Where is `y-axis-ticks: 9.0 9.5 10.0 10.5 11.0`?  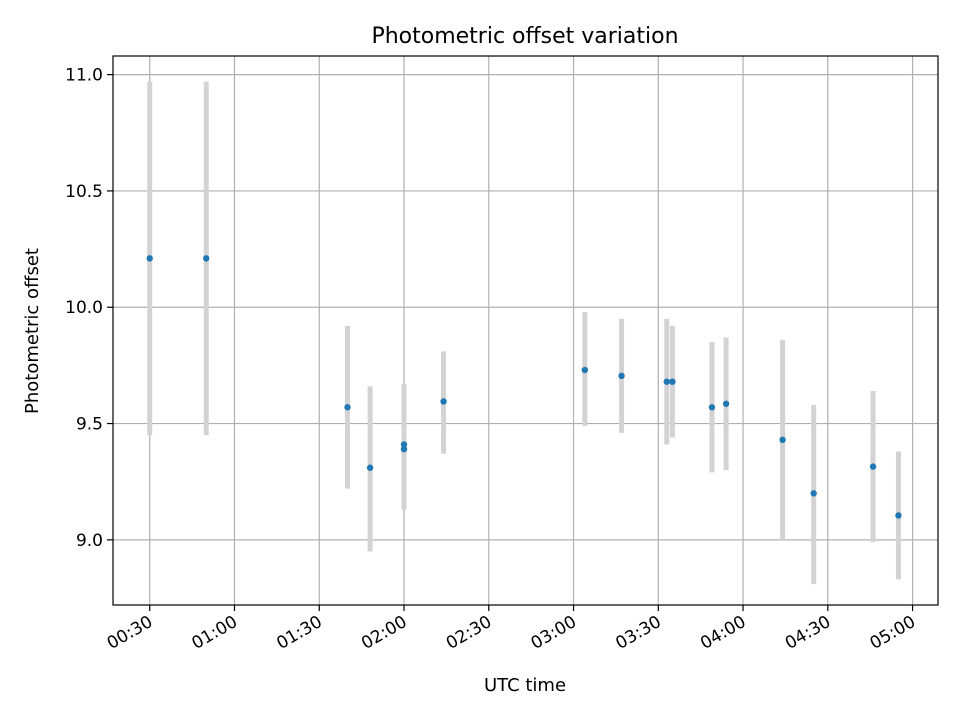
y-axis-ticks: 9.0 9.5 10.0 10.5 11.0 is located at coordinates (89, 308).